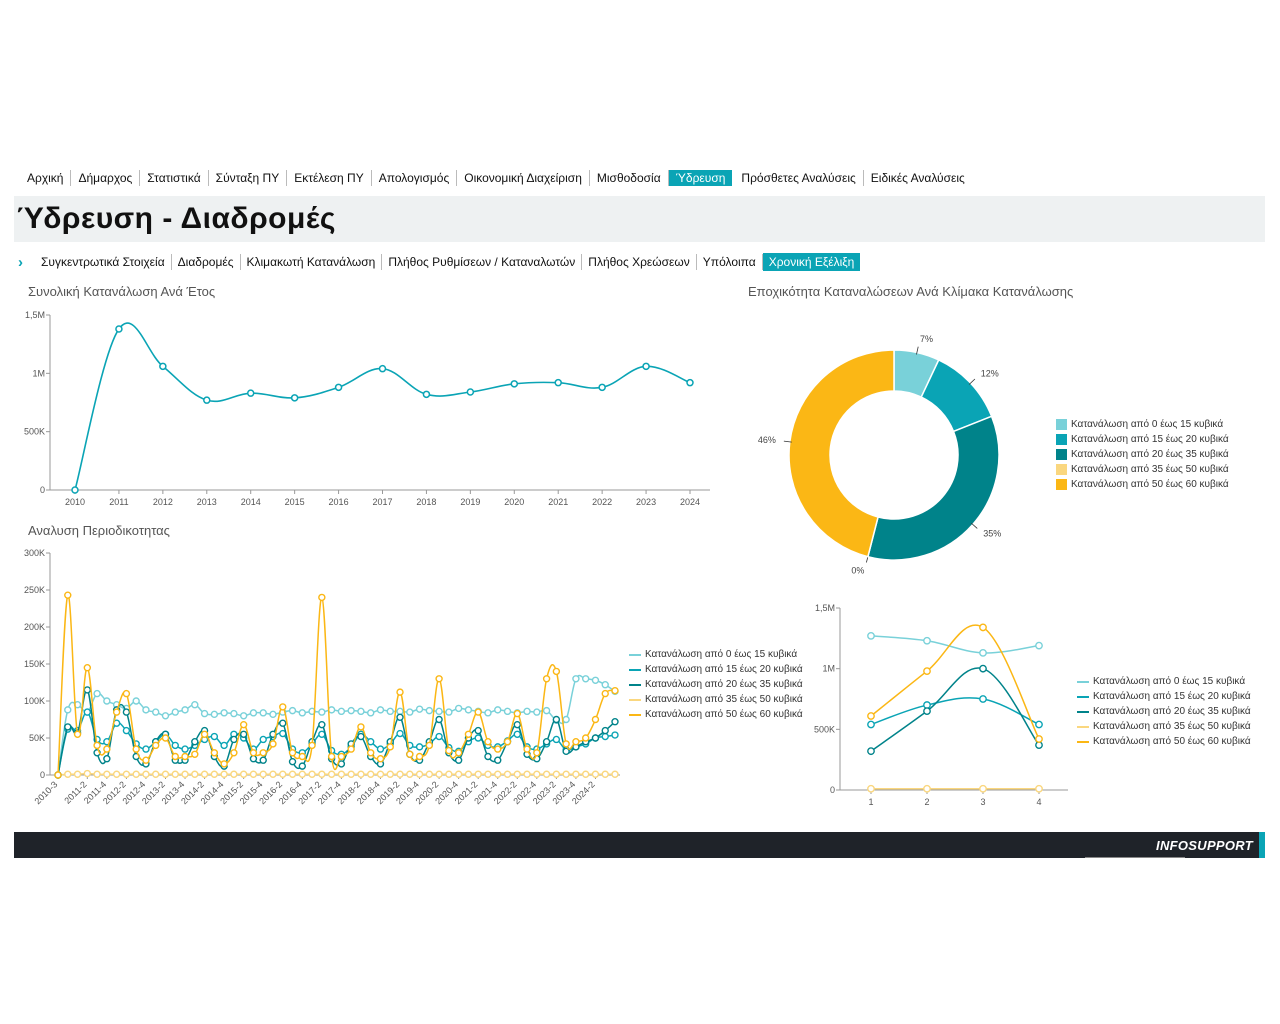 The image size is (1280, 1024). I want to click on page-title-bar: Ύδρευση - Διαδρομές, so click(639, 219).